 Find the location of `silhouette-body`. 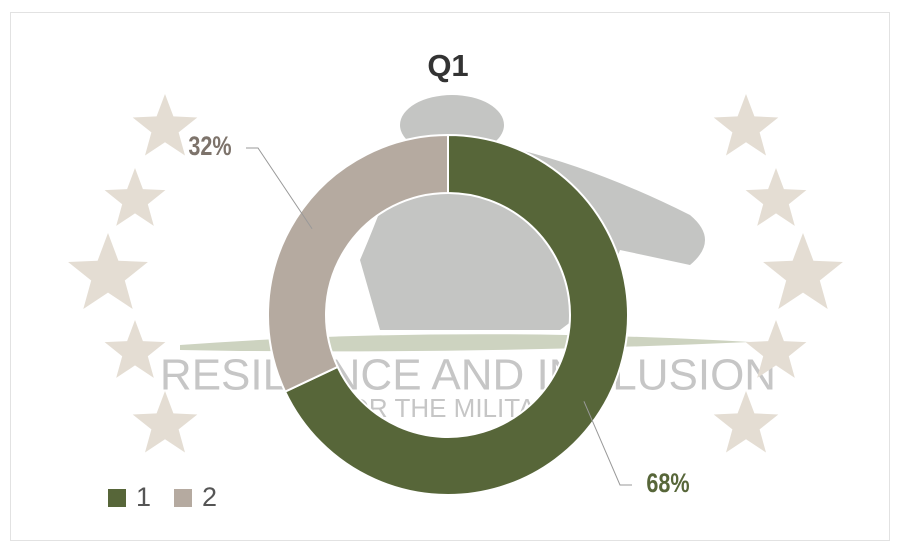

silhouette-body is located at coordinates (532, 240).